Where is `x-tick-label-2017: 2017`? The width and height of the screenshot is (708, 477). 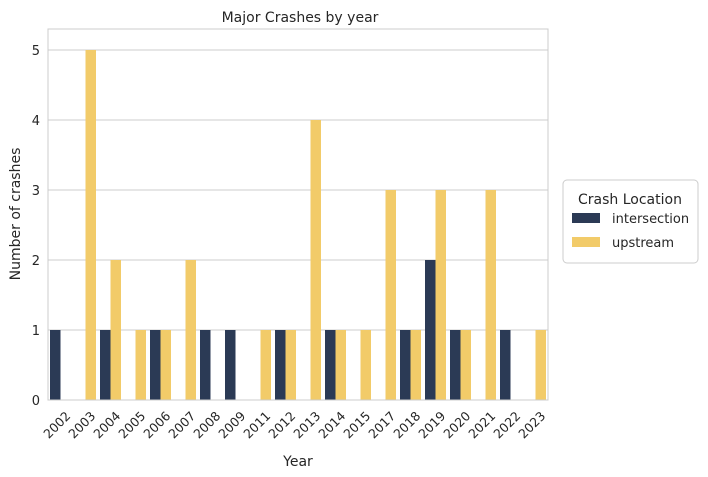 x-tick-label-2017: 2017 is located at coordinates (381, 424).